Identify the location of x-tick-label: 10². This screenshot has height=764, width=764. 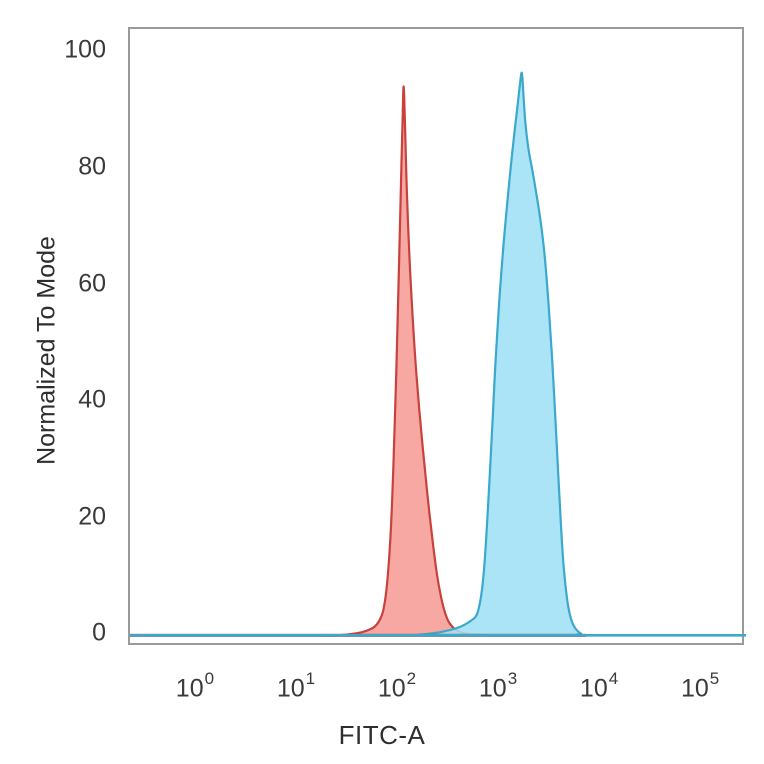
(397, 686).